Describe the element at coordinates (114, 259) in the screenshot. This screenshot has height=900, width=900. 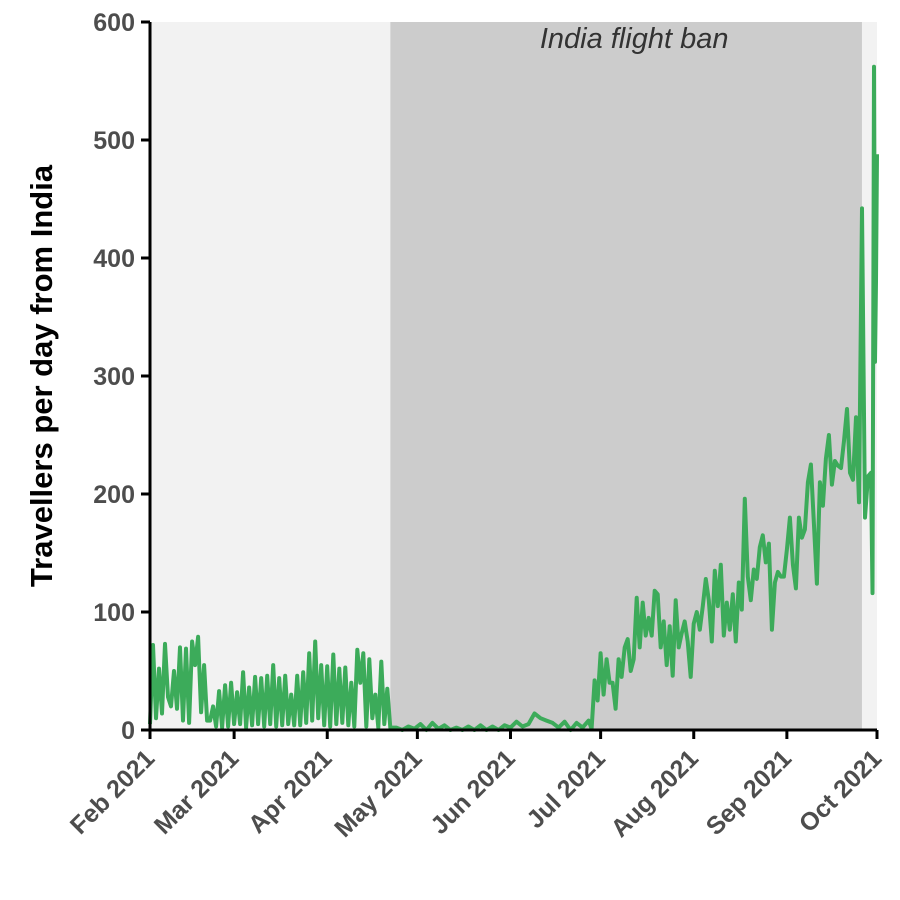
I see `y-tick-label-400: 400` at that location.